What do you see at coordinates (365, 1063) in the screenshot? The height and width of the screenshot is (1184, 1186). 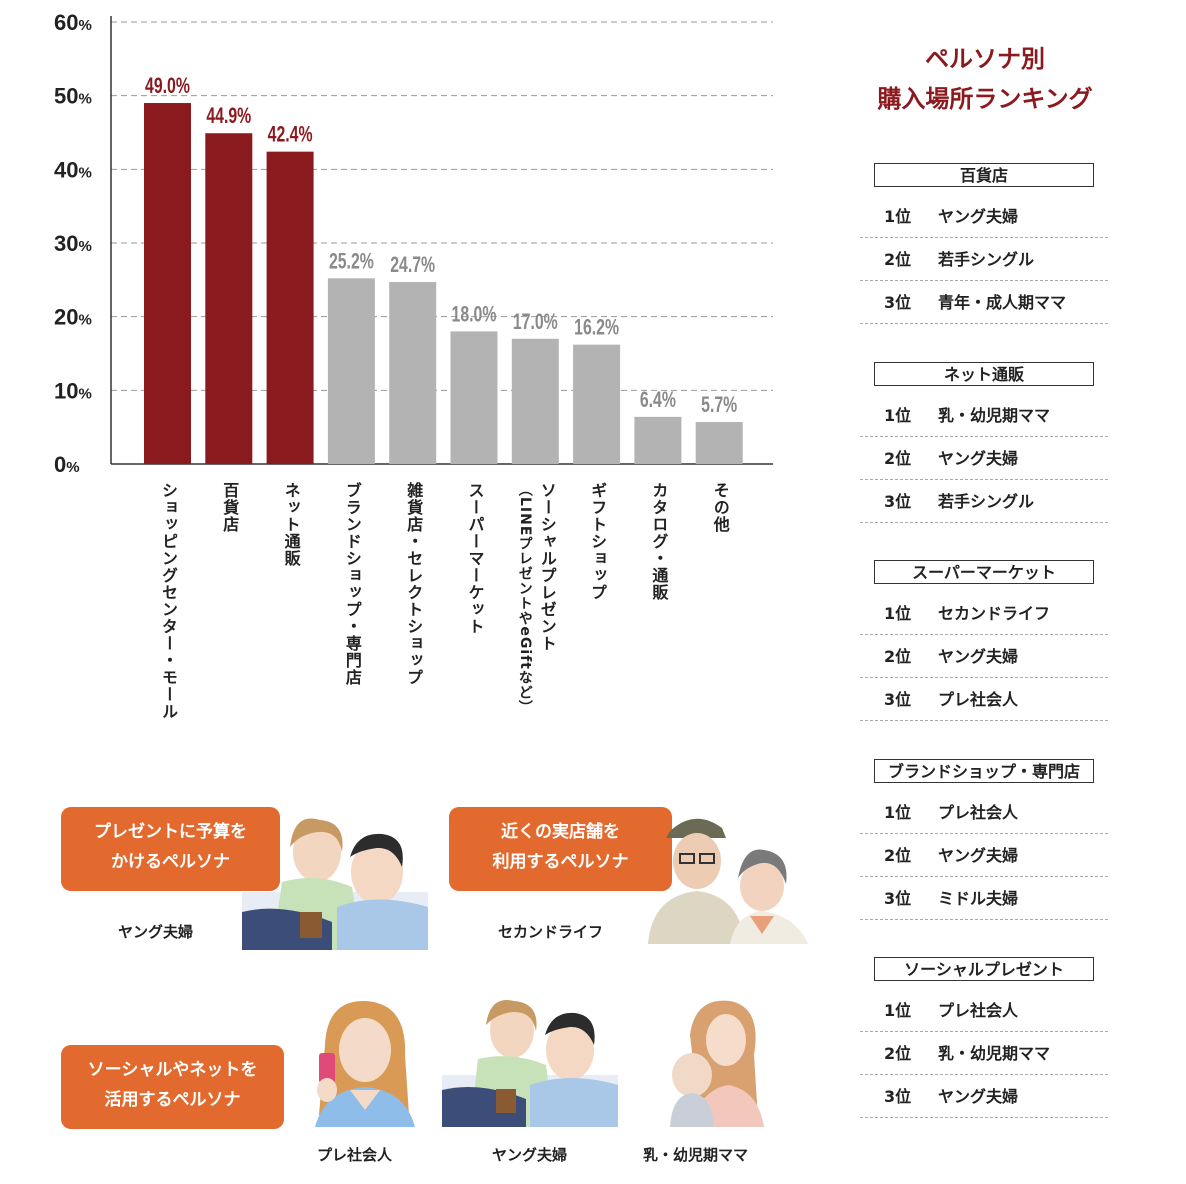 I see `pre-worker-illustration` at bounding box center [365, 1063].